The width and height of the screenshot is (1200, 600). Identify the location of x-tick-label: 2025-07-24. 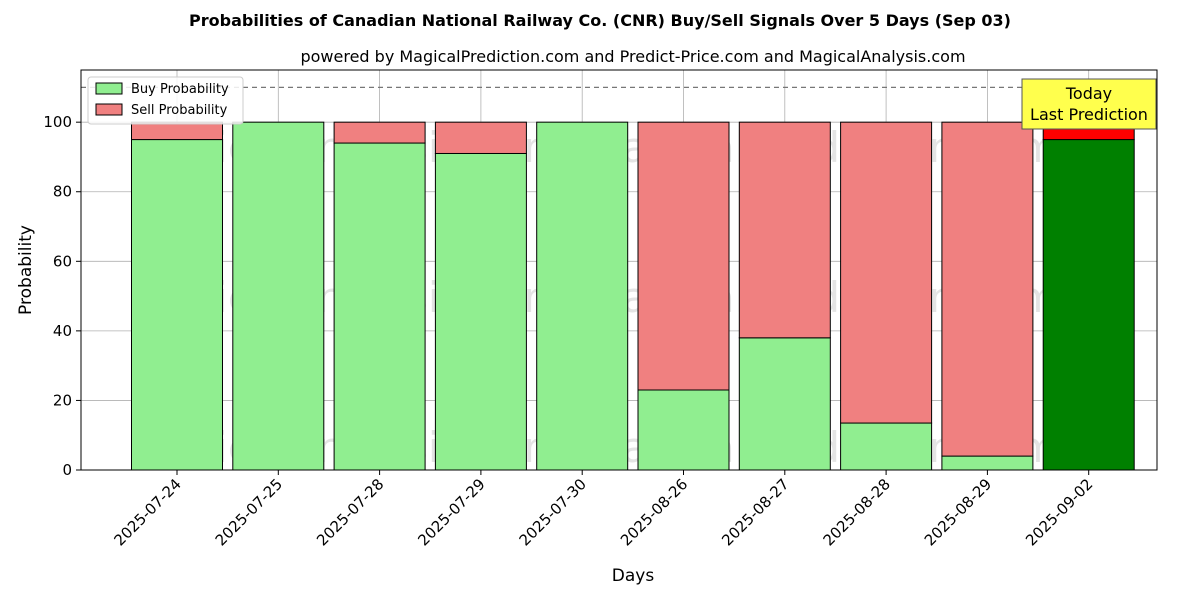
(147, 512).